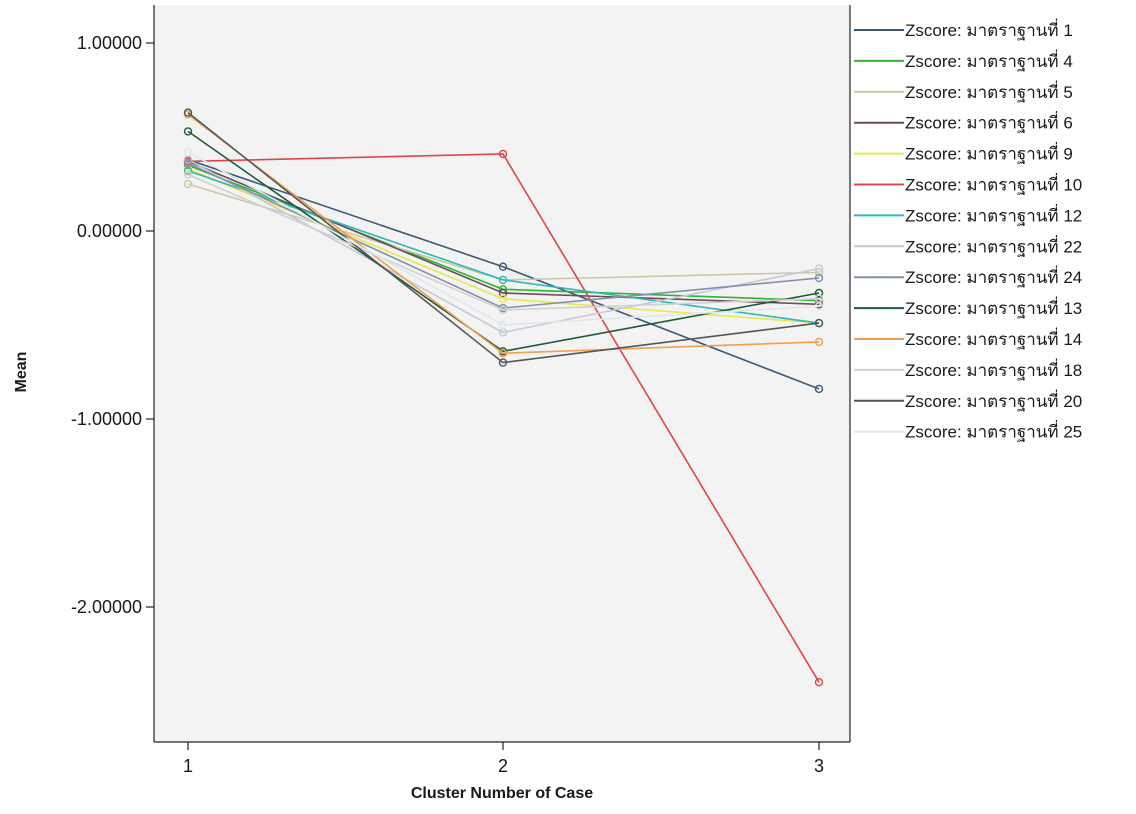 This screenshot has width=1136, height=814. What do you see at coordinates (993, 214) in the screenshot?
I see `legend-label: Zscore: มาตราฐานที่ 12` at bounding box center [993, 214].